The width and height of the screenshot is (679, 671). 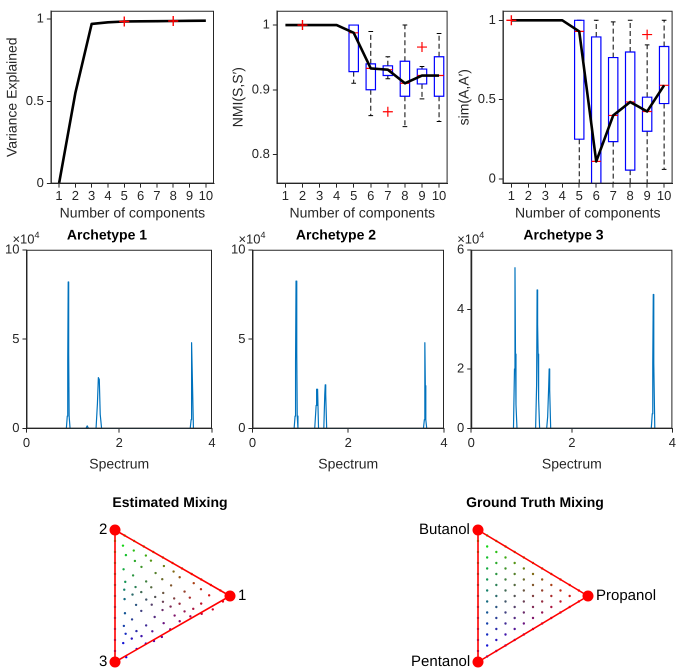 I want to click on chart-title: Archetype 2, so click(x=336, y=234).